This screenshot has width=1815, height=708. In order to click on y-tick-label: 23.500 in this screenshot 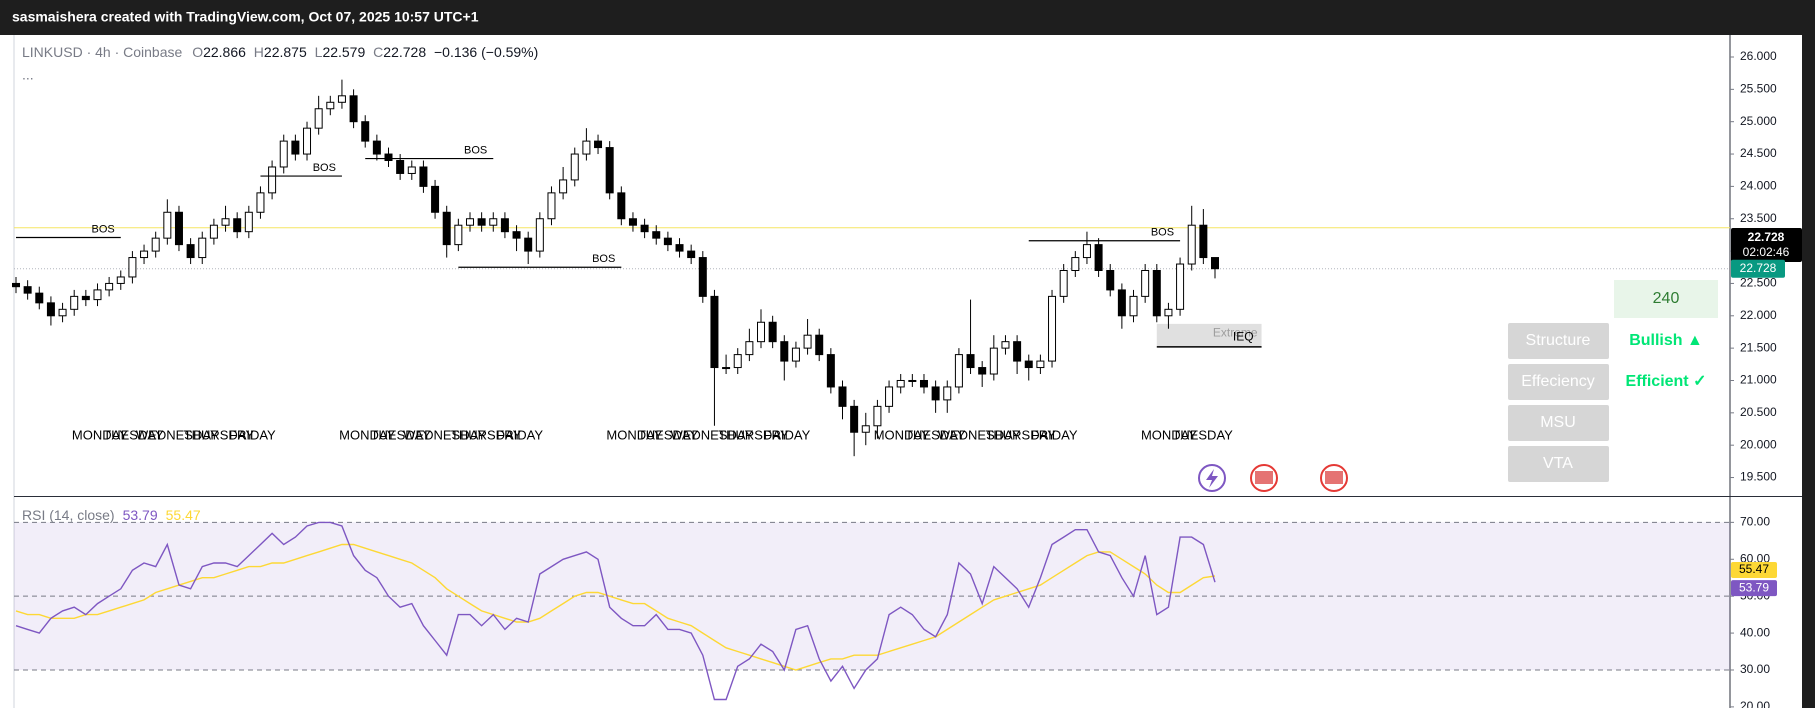, I will do `click(1758, 218)`.